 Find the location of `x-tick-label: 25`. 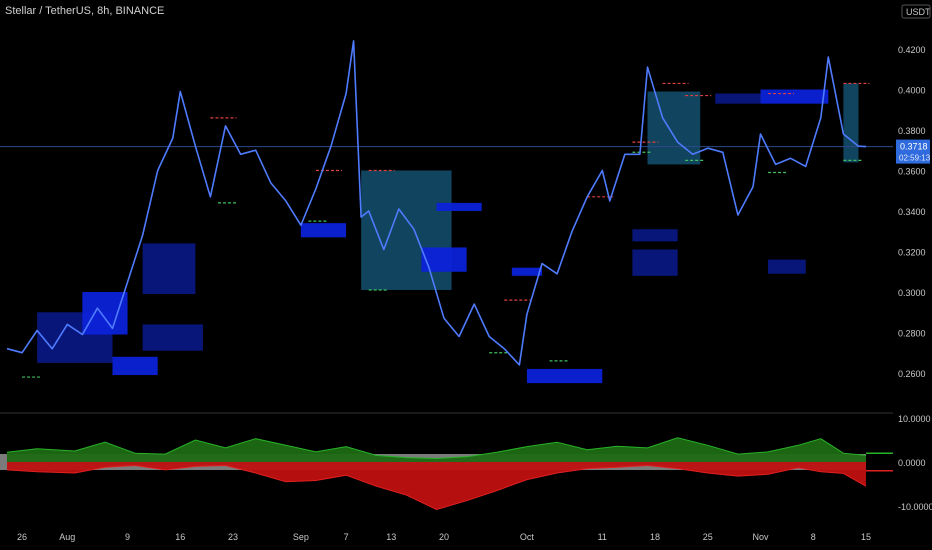

x-tick-label: 25 is located at coordinates (708, 537).